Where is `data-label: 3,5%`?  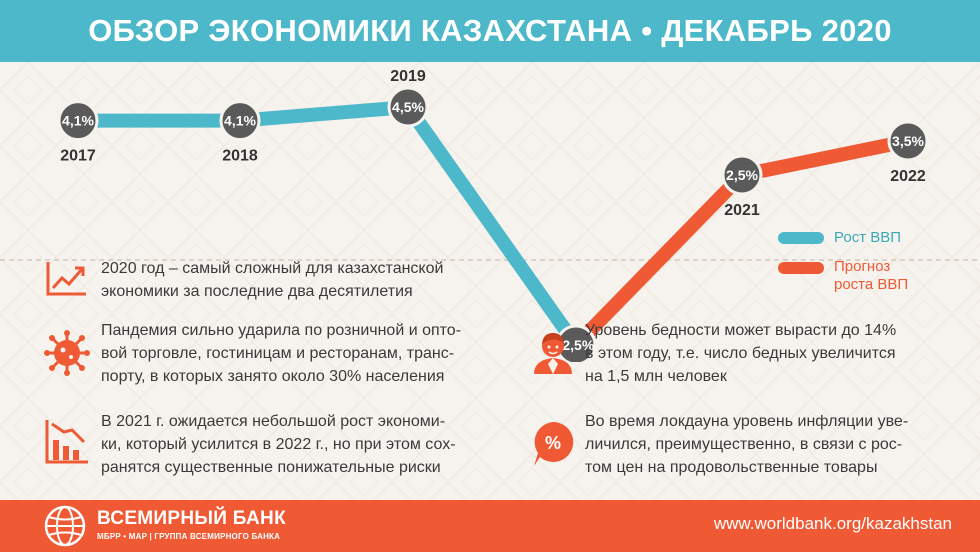 data-label: 3,5% is located at coordinates (908, 141).